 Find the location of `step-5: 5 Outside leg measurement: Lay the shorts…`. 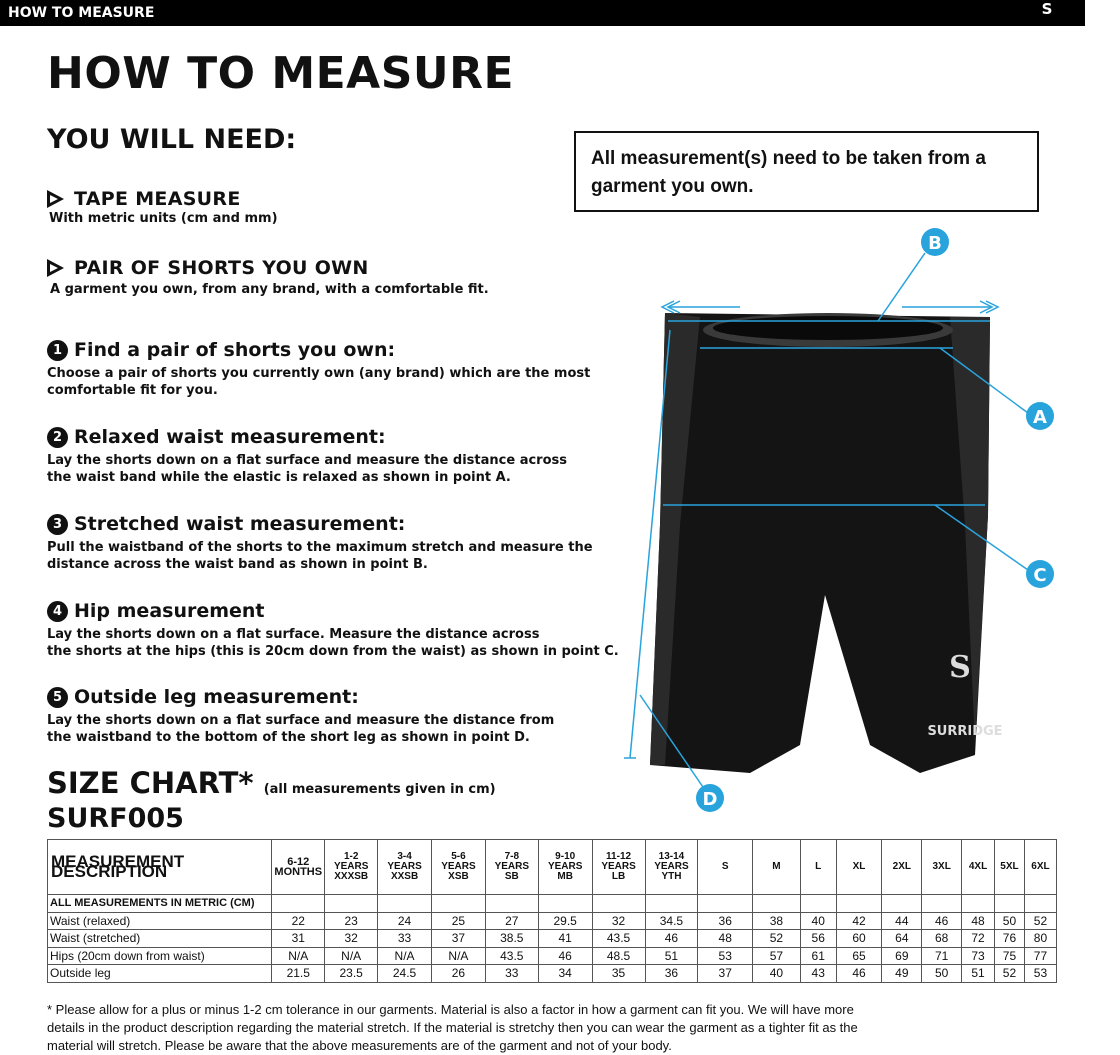

step-5: 5 Outside leg measurement: Lay the shorts… is located at coordinates (300, 716).